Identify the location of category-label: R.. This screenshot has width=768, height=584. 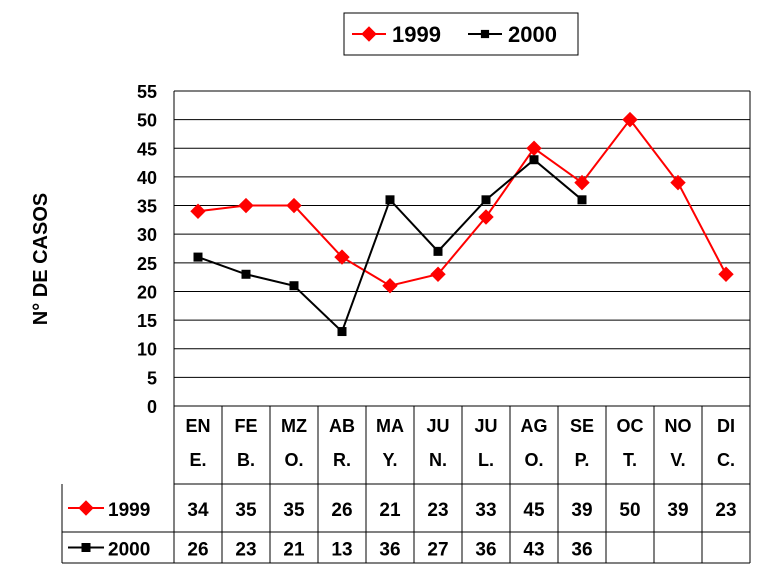
(342, 460).